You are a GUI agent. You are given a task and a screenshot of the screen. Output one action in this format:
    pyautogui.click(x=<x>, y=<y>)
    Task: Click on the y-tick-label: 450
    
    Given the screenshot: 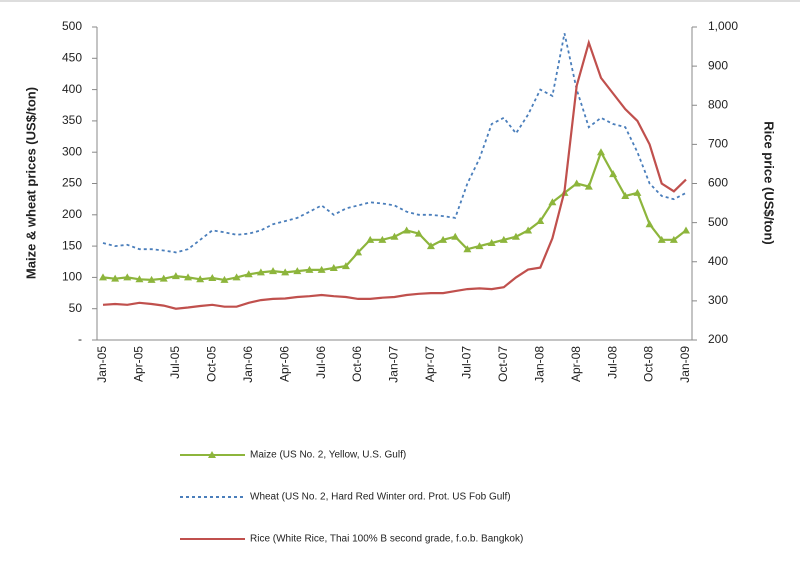 What is the action you would take?
    pyautogui.click(x=72, y=57)
    